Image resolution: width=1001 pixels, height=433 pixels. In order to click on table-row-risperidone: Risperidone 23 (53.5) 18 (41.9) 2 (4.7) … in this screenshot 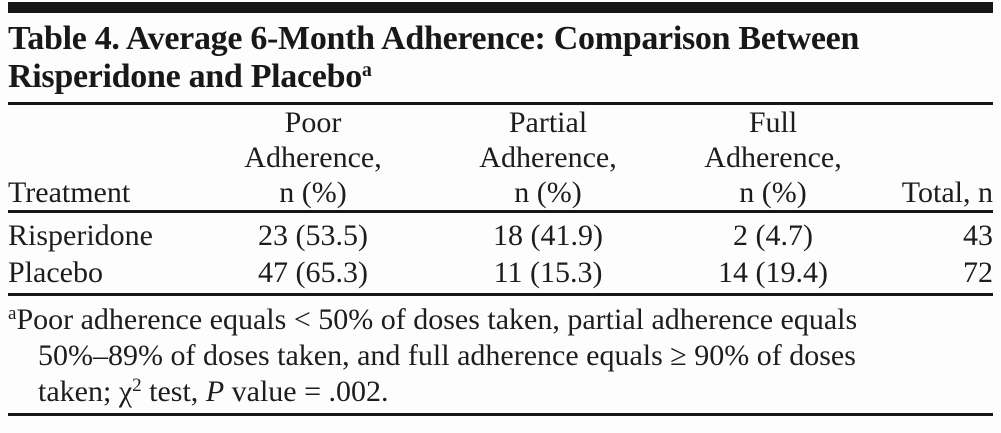, I will do `click(500, 233)`.